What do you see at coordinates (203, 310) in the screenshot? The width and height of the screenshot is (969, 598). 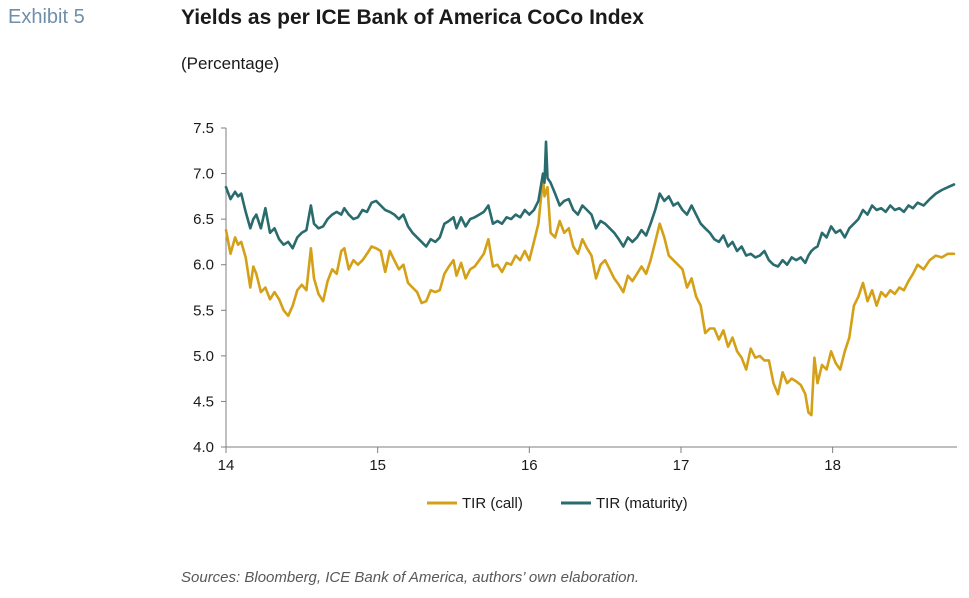 I see `y-tick-label: 5.5` at bounding box center [203, 310].